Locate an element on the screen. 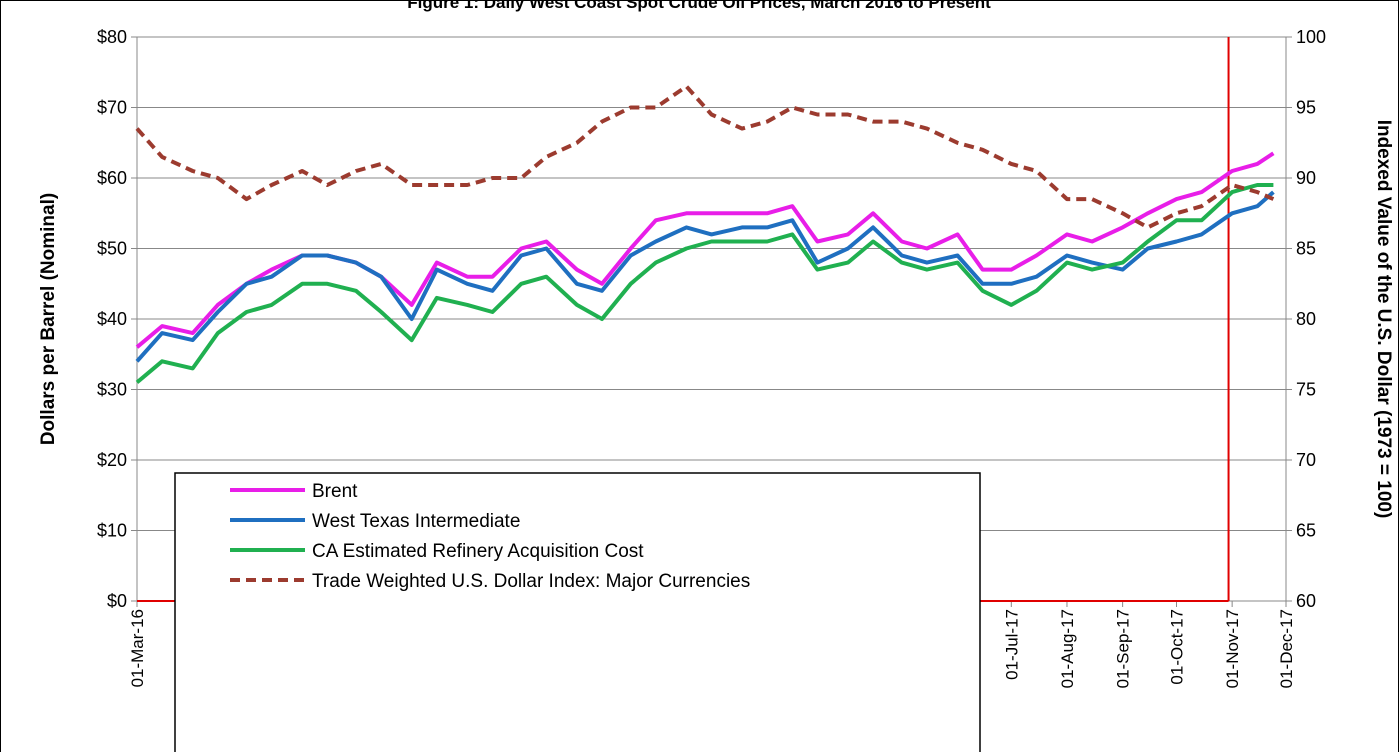  y2-tick-label: 65 is located at coordinates (1306, 531).